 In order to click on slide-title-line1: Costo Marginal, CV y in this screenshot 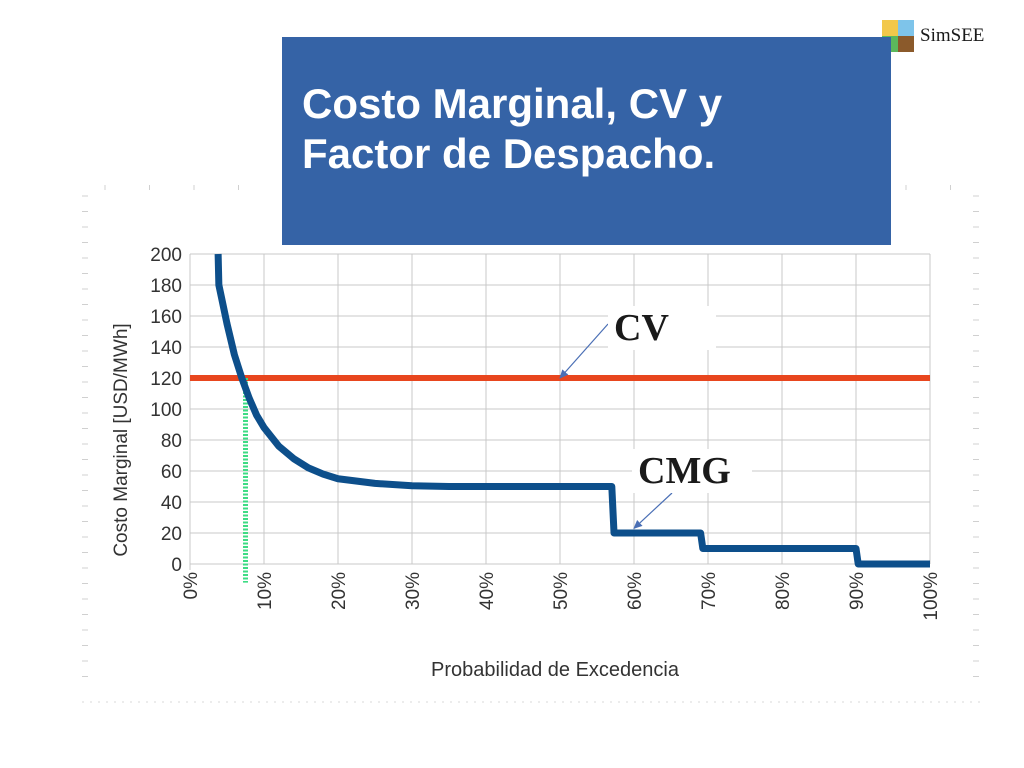, I will do `click(512, 103)`.